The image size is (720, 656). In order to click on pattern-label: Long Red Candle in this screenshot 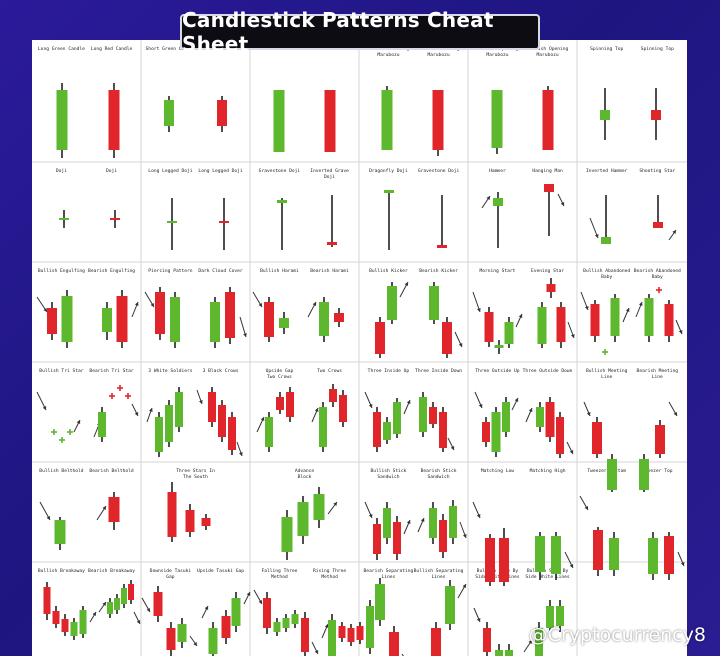, I will do `click(112, 49)`.